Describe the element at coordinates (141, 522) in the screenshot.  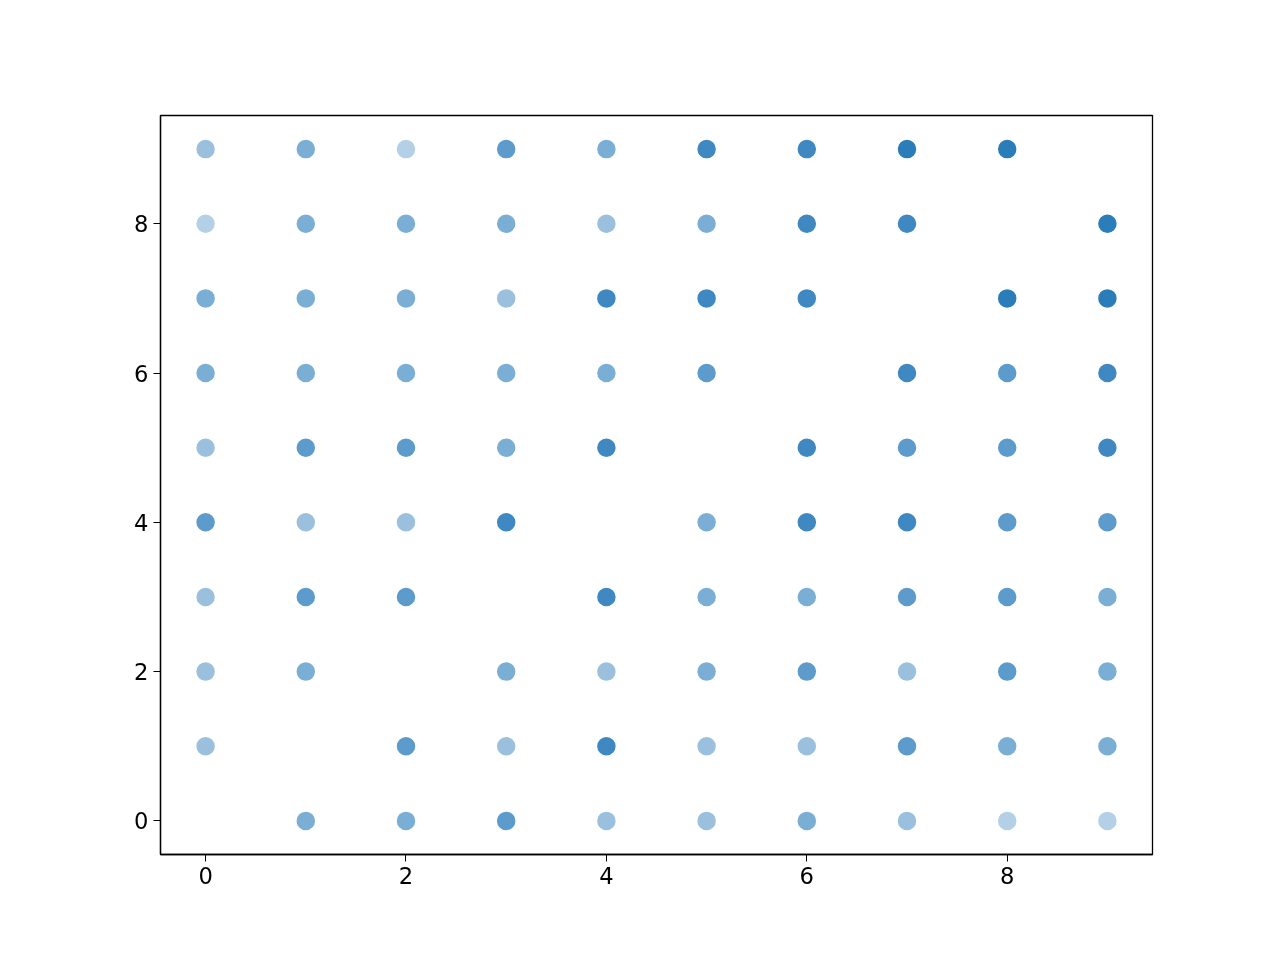
I see `y-tick-label: 4` at that location.